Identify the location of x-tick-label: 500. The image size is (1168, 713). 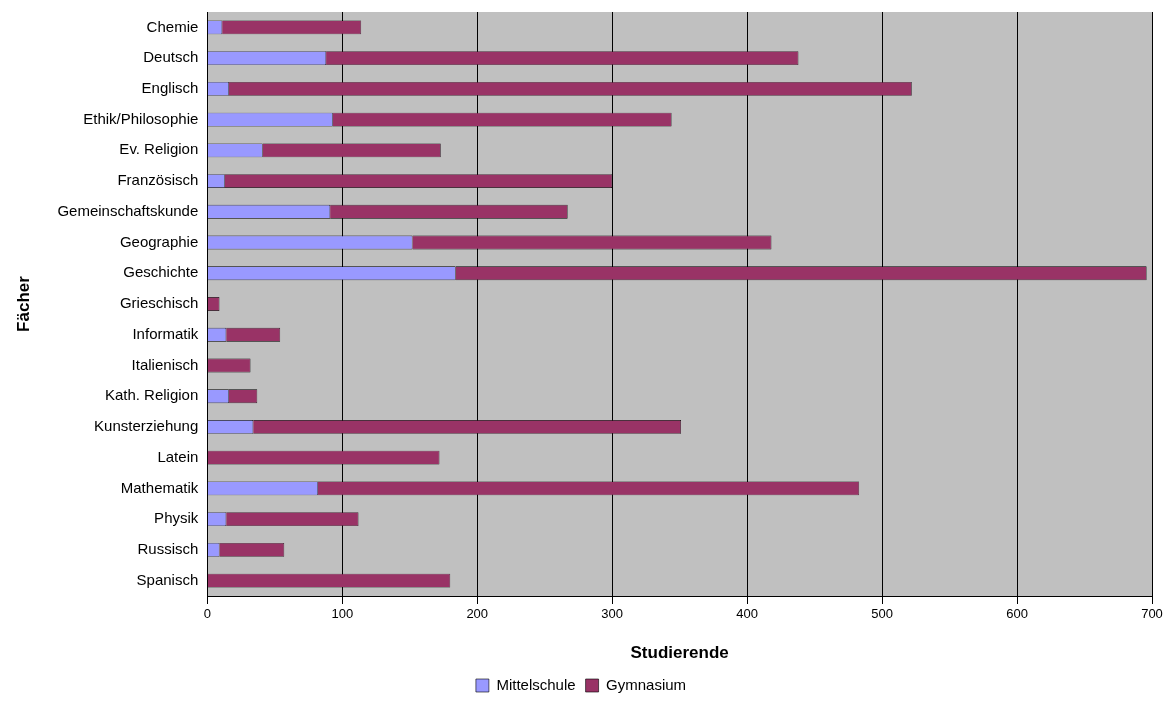
(882, 614).